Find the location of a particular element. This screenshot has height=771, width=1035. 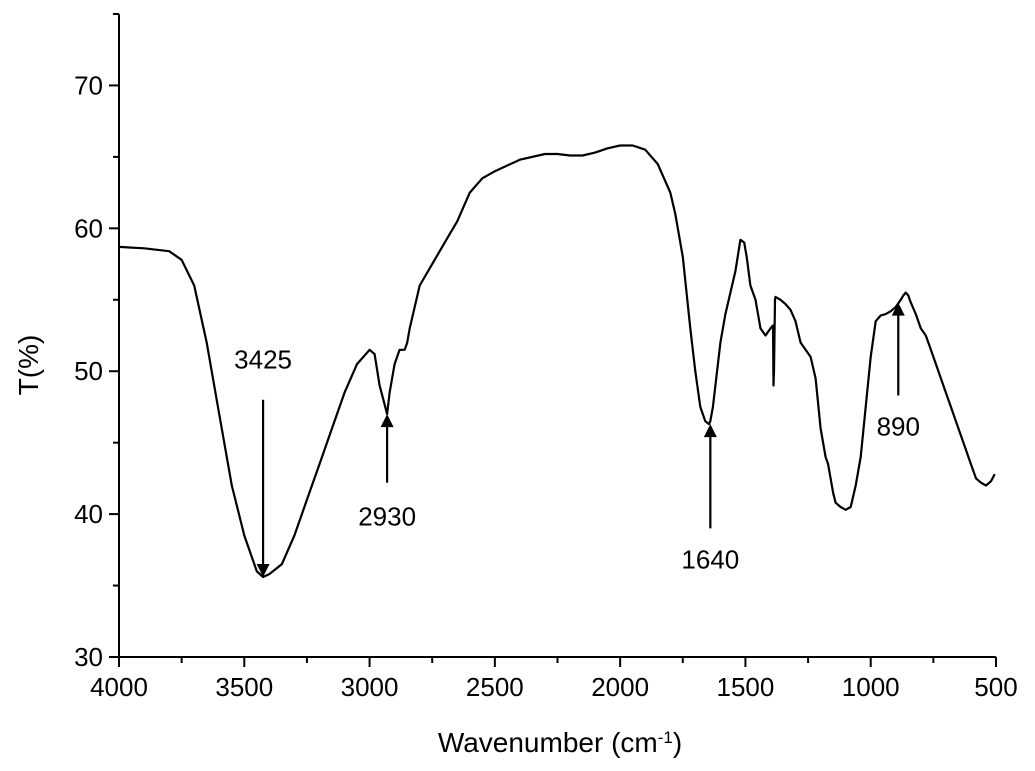

annotation-label: 2930 is located at coordinates (387, 517).